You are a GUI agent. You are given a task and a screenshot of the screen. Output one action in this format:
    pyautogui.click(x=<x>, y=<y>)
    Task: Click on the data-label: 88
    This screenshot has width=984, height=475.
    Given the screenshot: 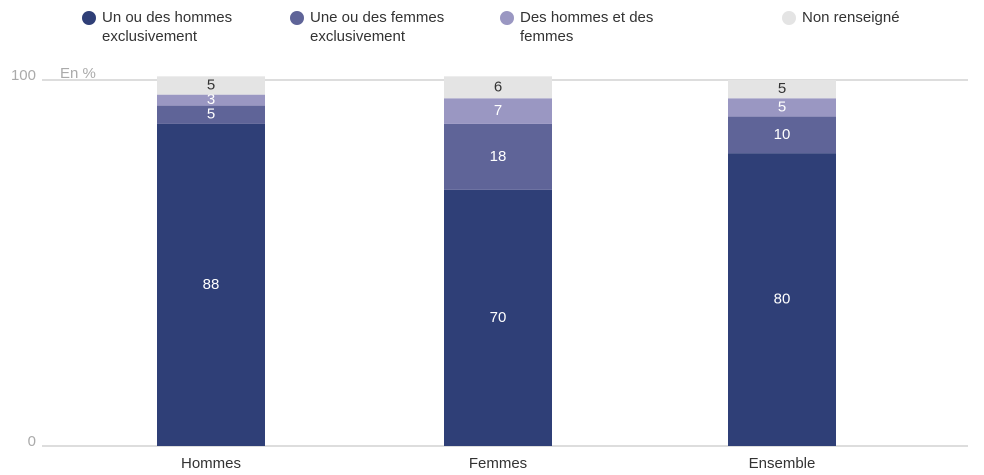 What is the action you would take?
    pyautogui.click(x=211, y=284)
    